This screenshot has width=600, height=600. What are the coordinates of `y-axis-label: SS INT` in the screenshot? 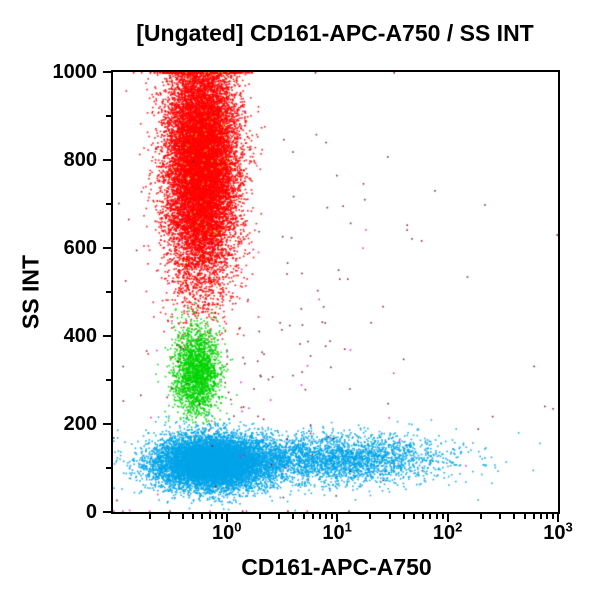 It's located at (30, 292).